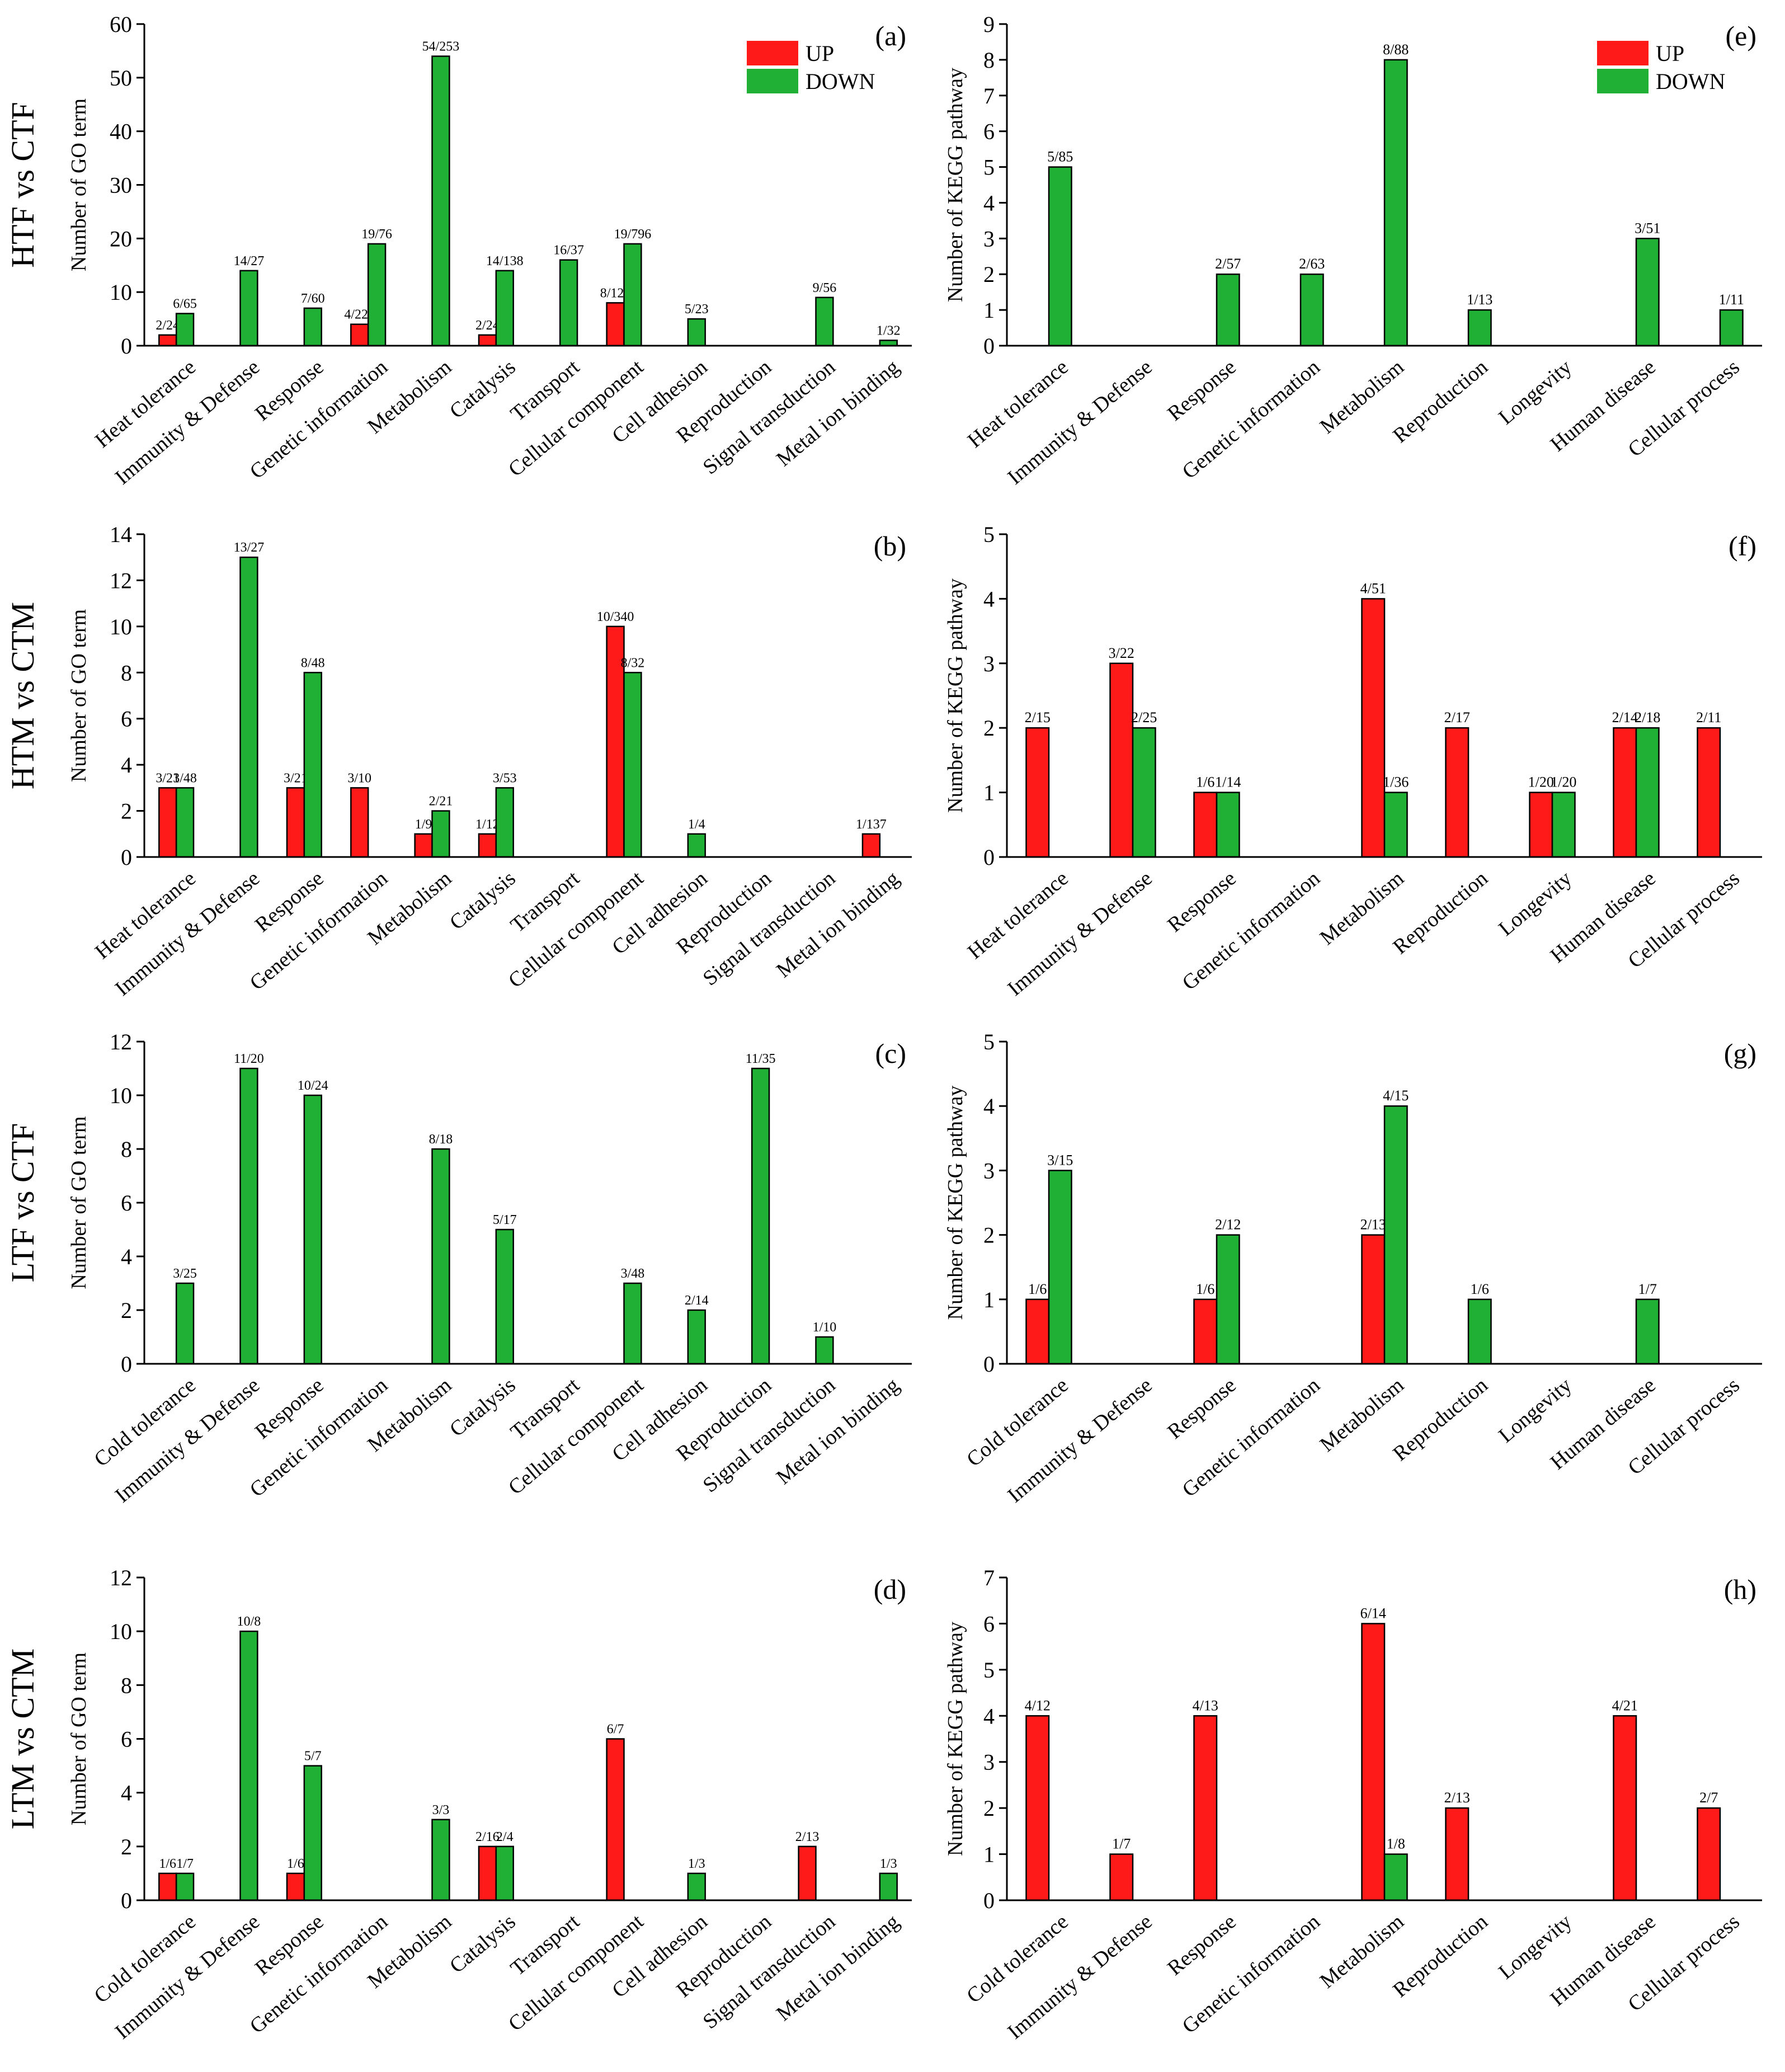 This screenshot has width=1785, height=2072. I want to click on bar-value-label: 6/7, so click(615, 1729).